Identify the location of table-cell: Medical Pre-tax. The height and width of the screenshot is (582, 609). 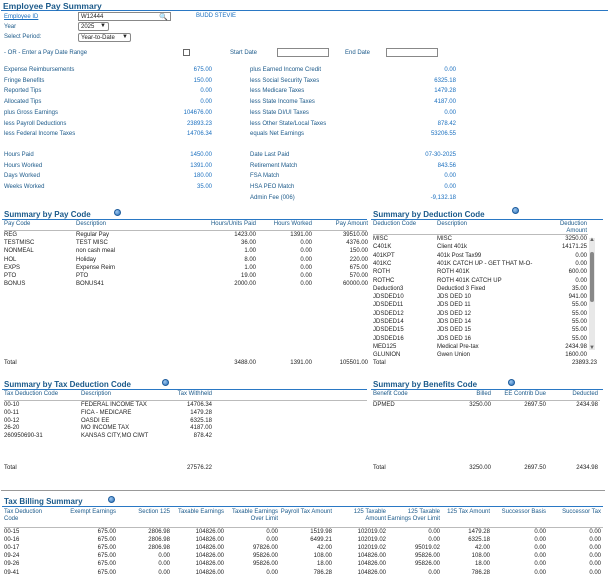
(458, 346).